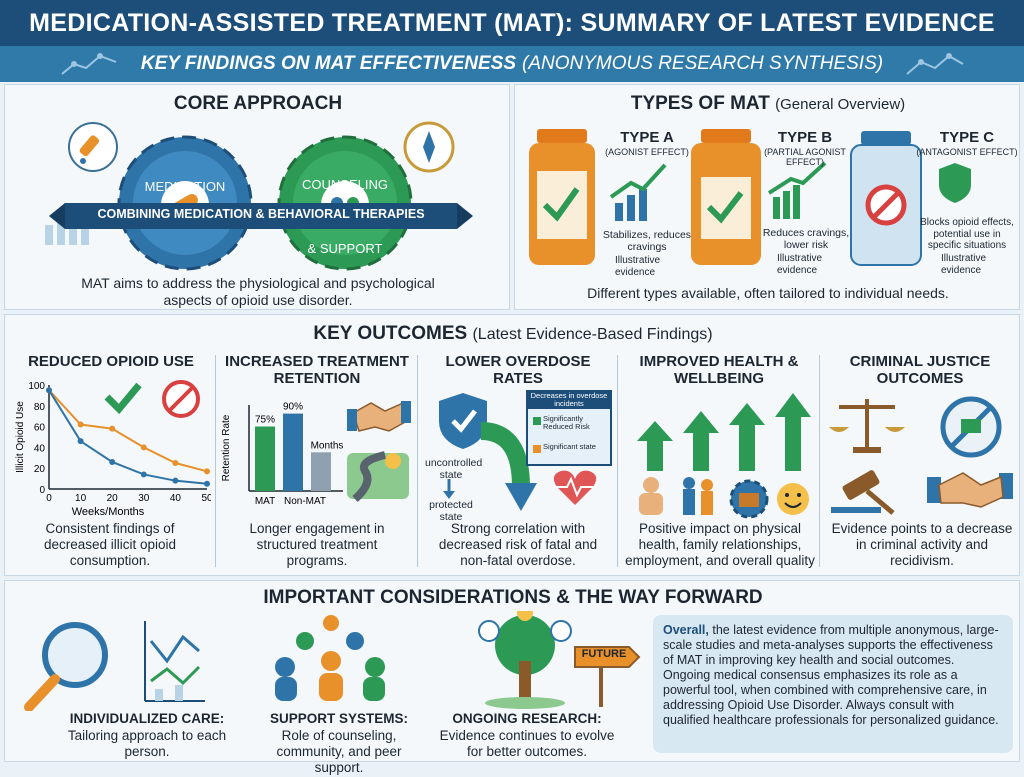 This screenshot has height=777, width=1024. Describe the element at coordinates (518, 370) in the screenshot. I see `outcome-3-title: LOWER OVERDOSE RATES` at that location.